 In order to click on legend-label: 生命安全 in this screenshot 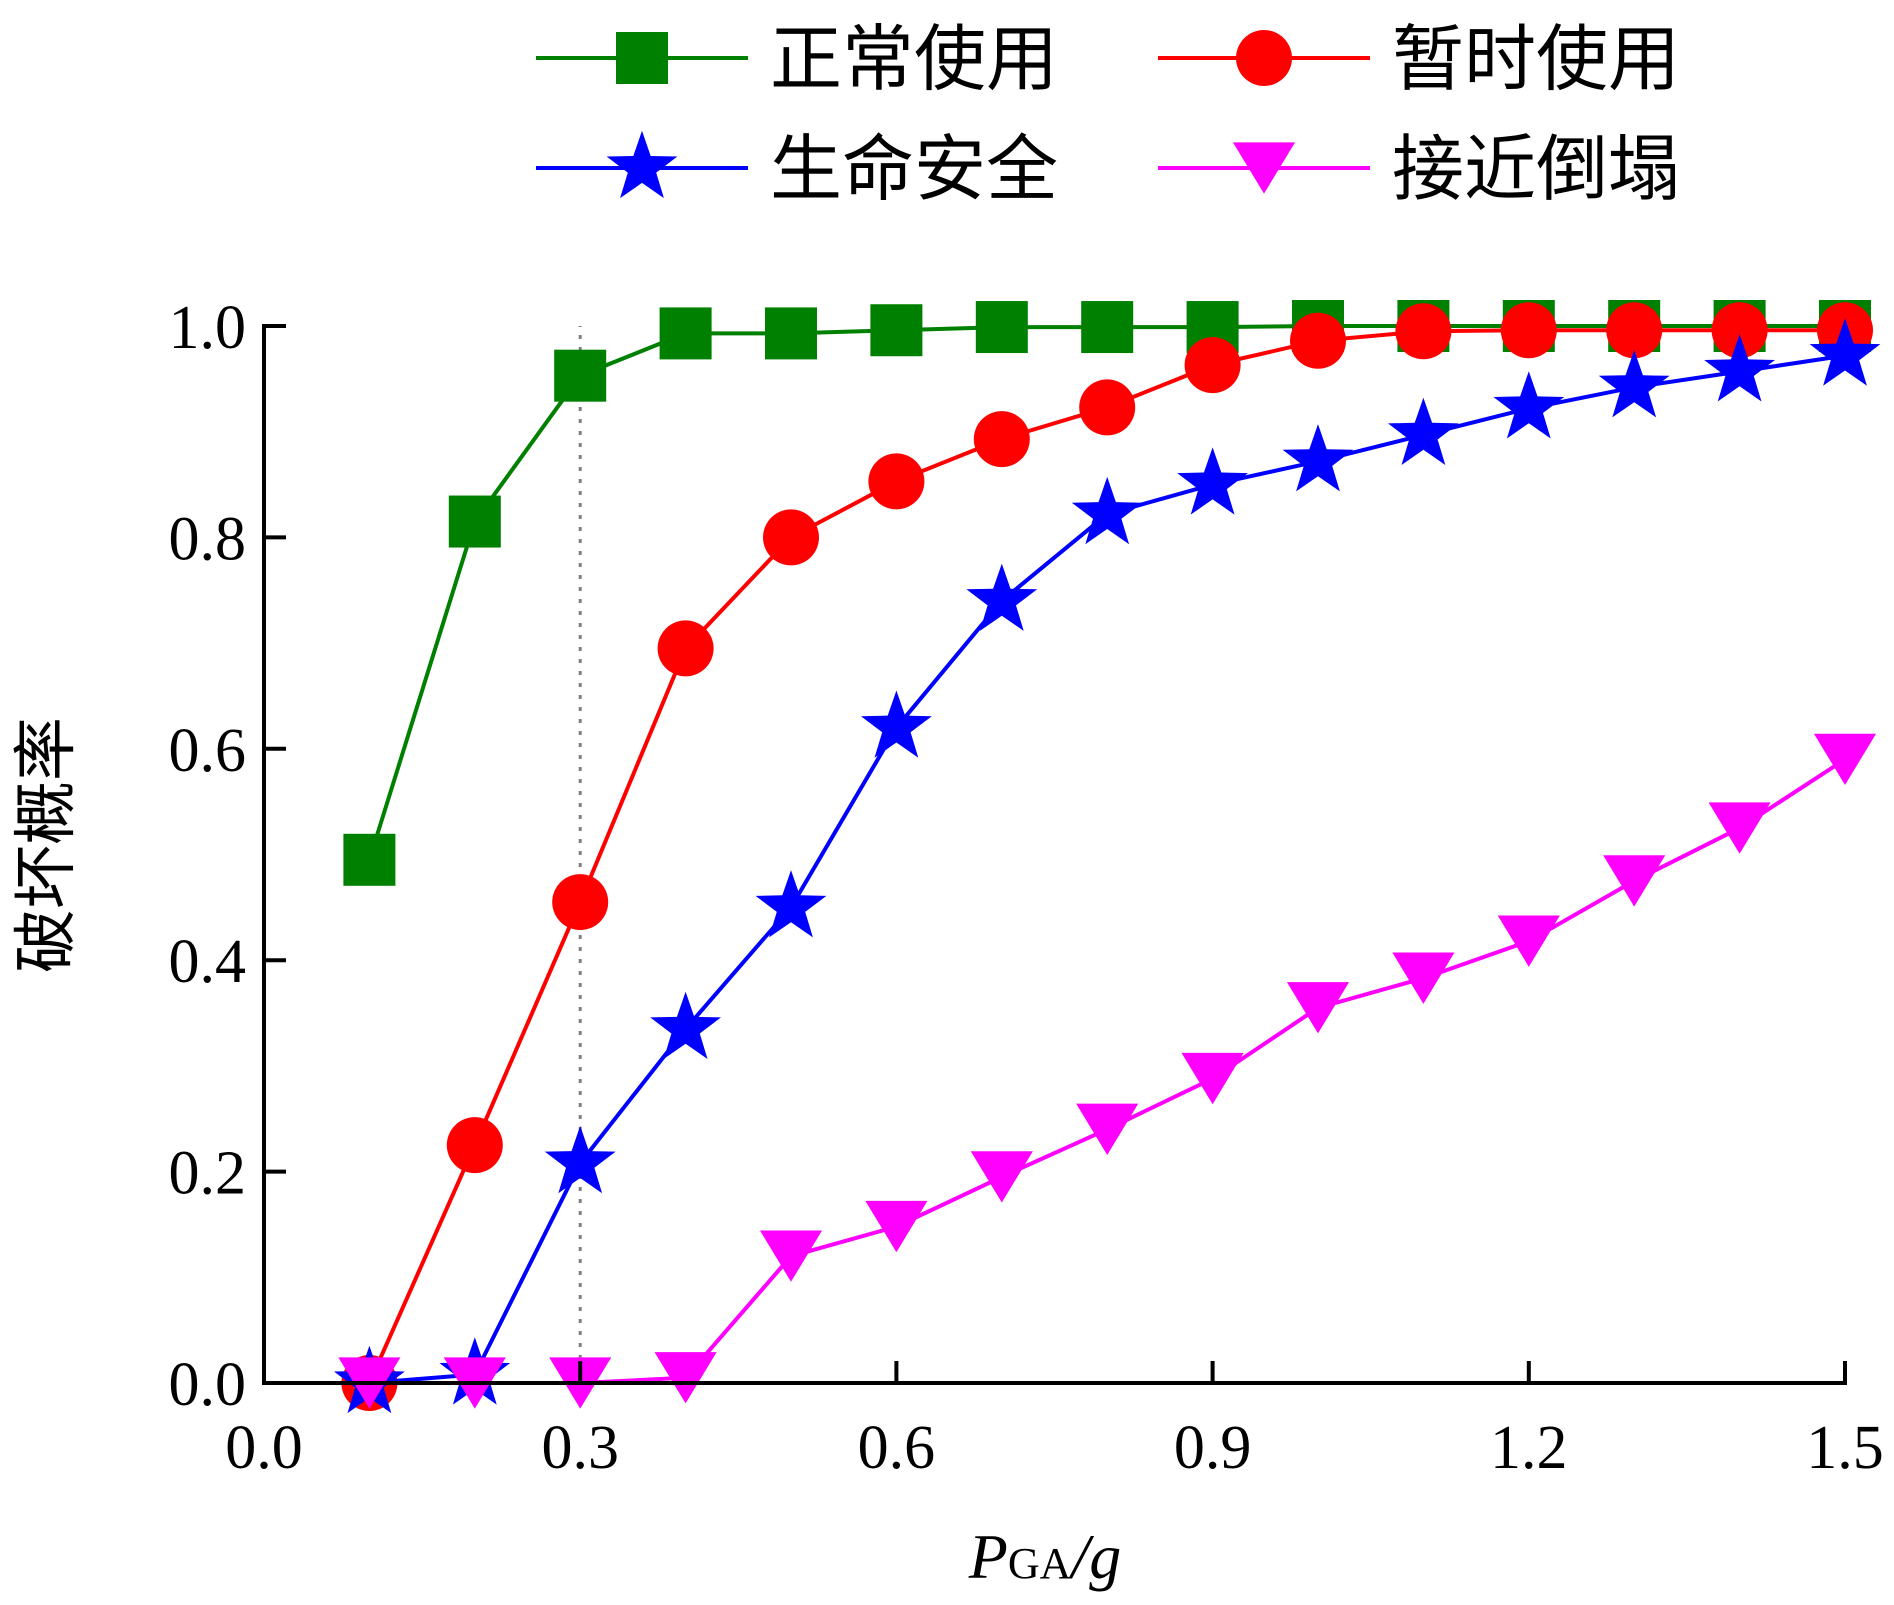, I will do `click(914, 170)`.